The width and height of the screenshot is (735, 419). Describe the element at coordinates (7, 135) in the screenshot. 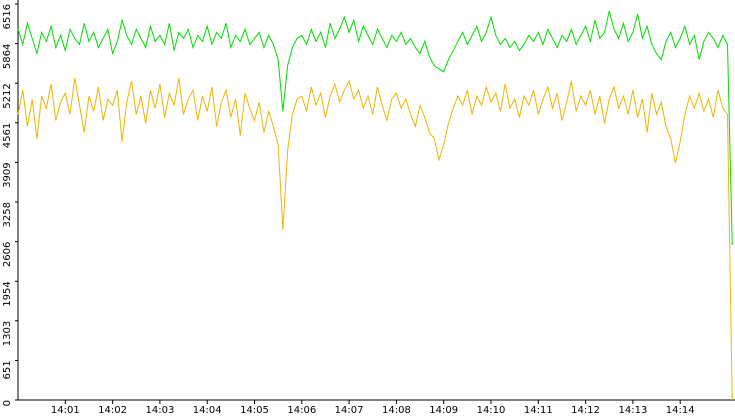

I see `y-tick-label: 4561` at that location.